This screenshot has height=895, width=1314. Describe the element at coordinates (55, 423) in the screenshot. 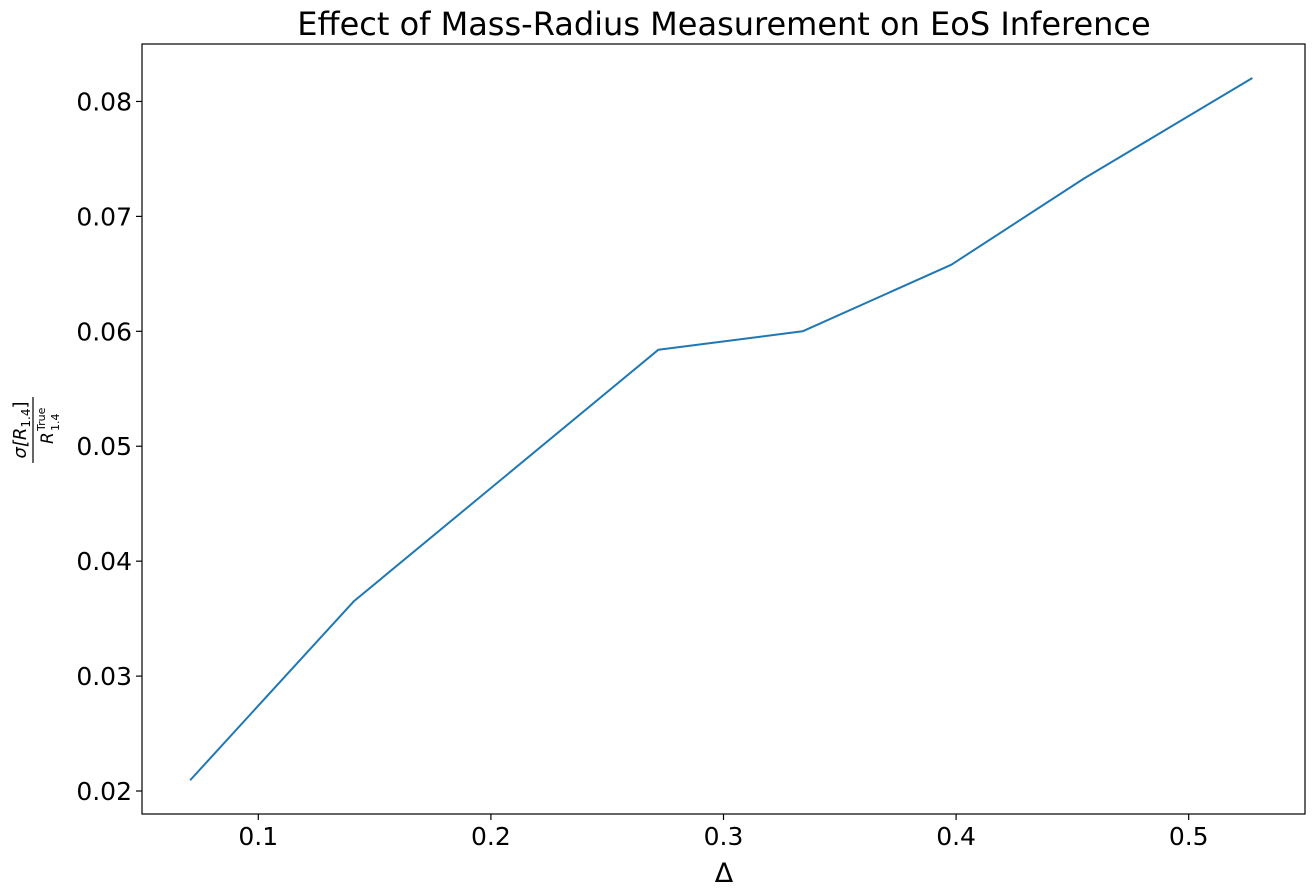

I see `y-axis-label-denominator-sub: 1.4` at that location.